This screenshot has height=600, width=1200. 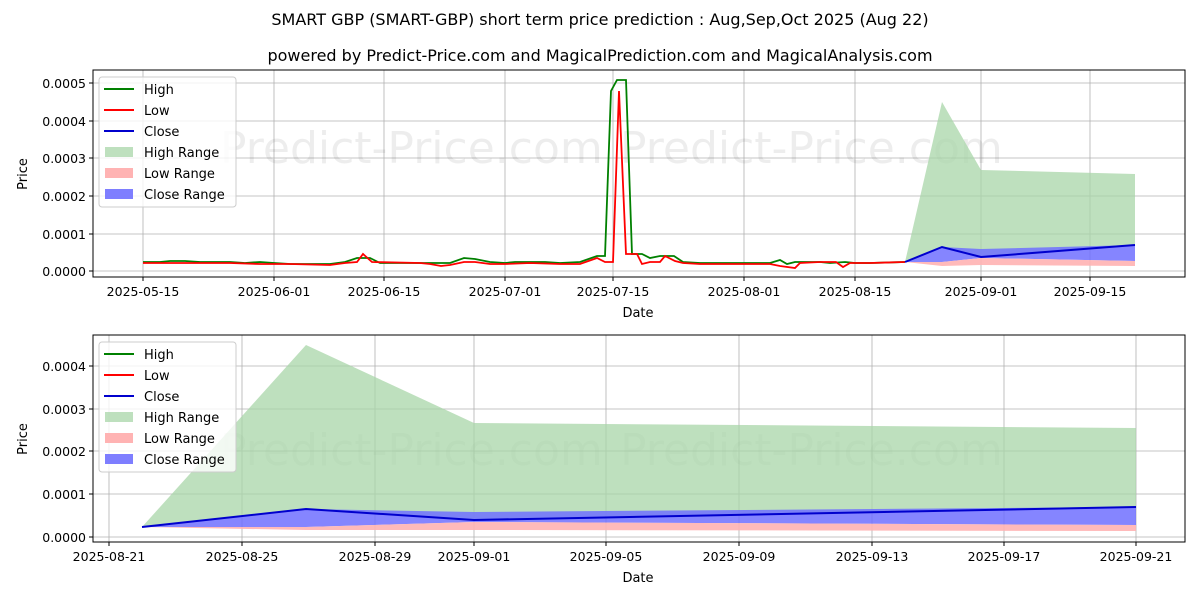 What do you see at coordinates (613, 291) in the screenshot?
I see `x-tick: 2025-07-15` at bounding box center [613, 291].